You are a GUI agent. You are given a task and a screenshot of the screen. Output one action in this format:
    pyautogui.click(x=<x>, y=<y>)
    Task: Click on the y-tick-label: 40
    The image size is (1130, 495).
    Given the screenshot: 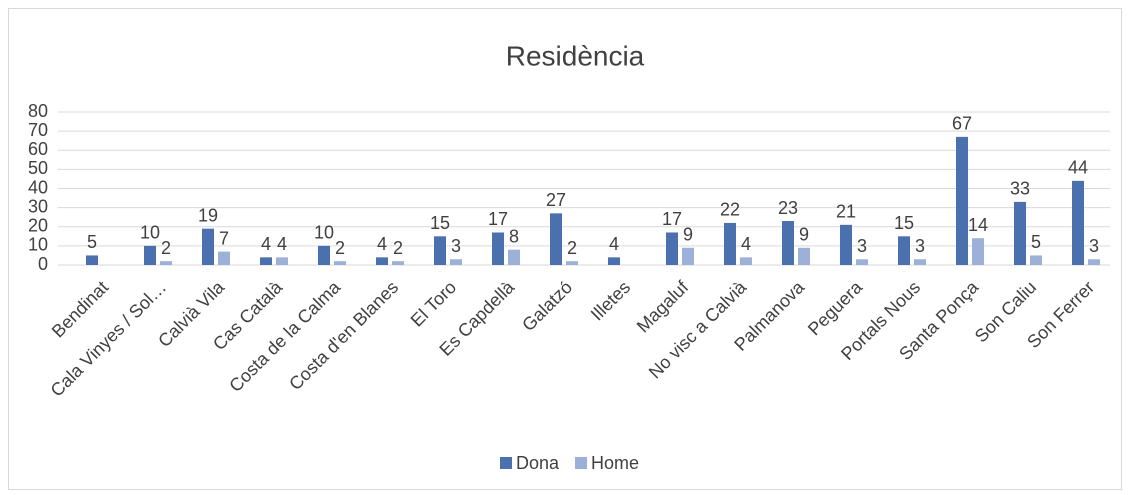 What is the action you would take?
    pyautogui.click(x=38, y=187)
    